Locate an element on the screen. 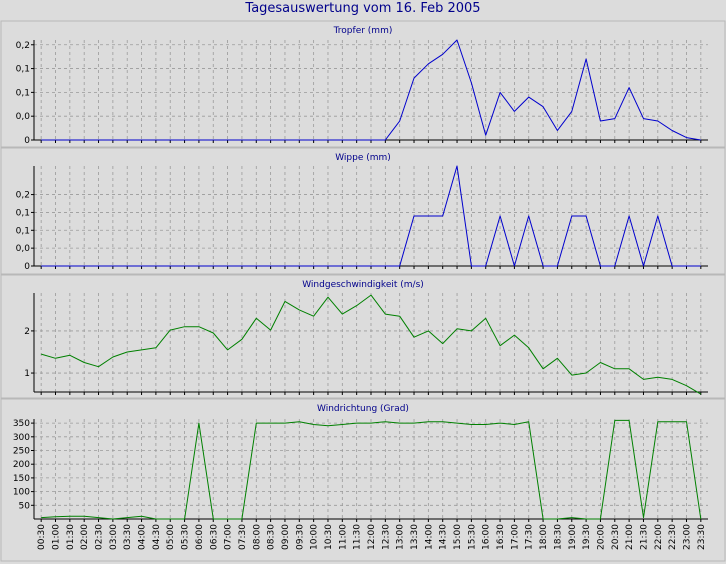  x-tick-label: 17:00 is located at coordinates (515, 537).